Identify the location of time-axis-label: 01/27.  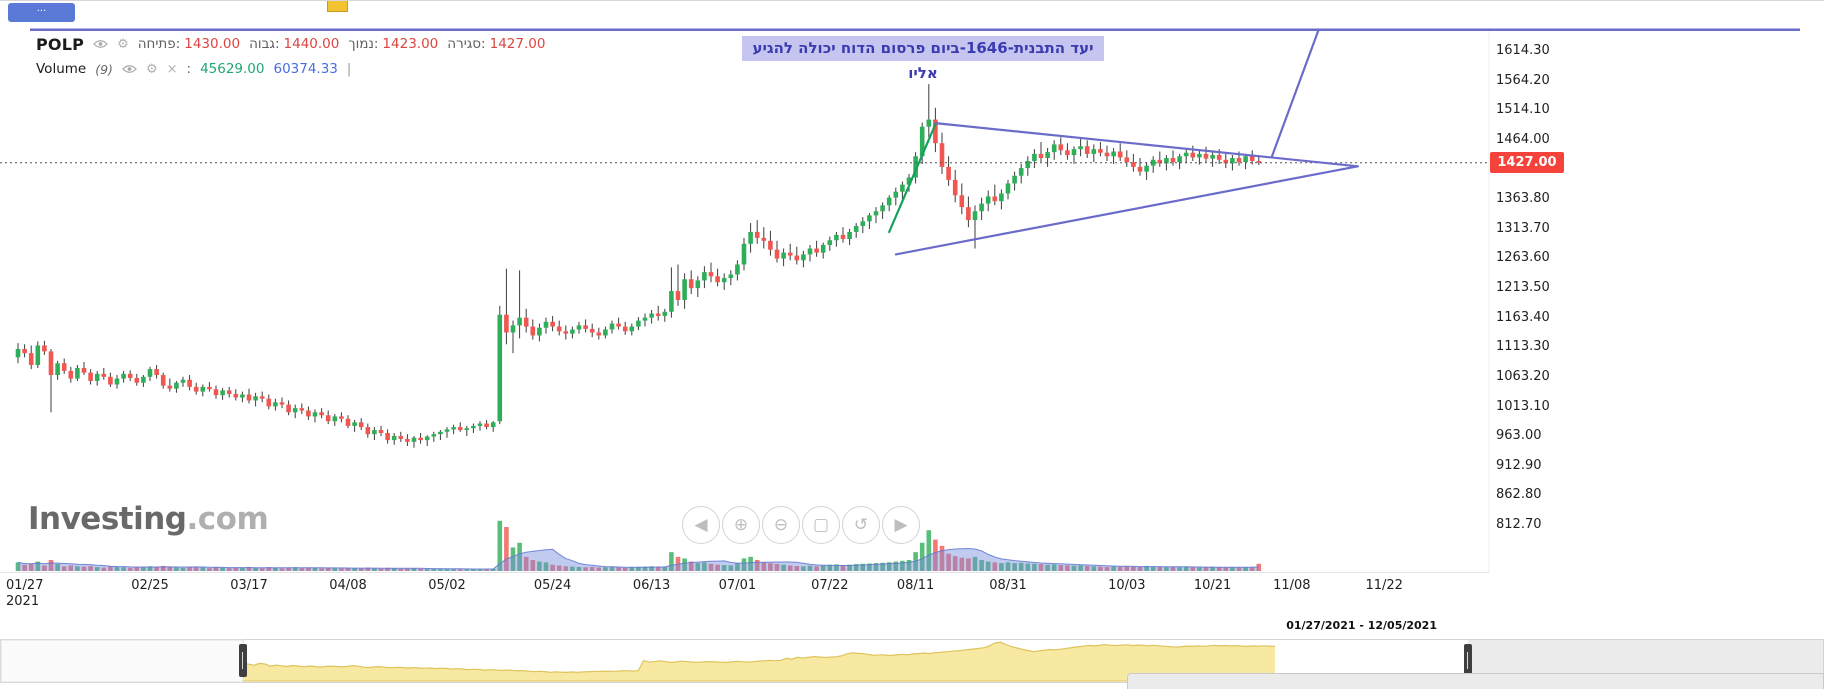
(25, 585).